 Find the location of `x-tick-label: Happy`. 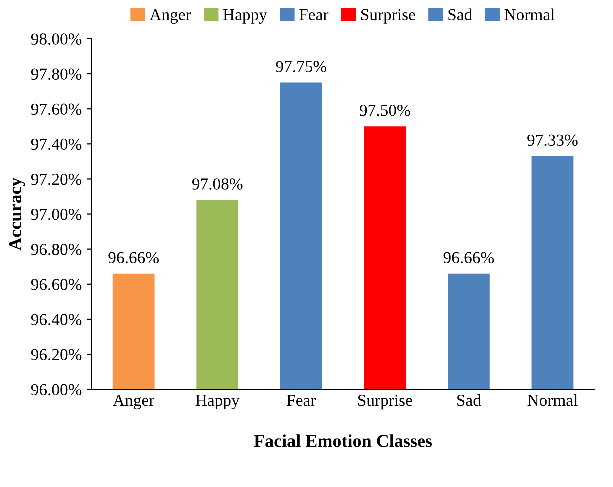

x-tick-label: Happy is located at coordinates (218, 402).